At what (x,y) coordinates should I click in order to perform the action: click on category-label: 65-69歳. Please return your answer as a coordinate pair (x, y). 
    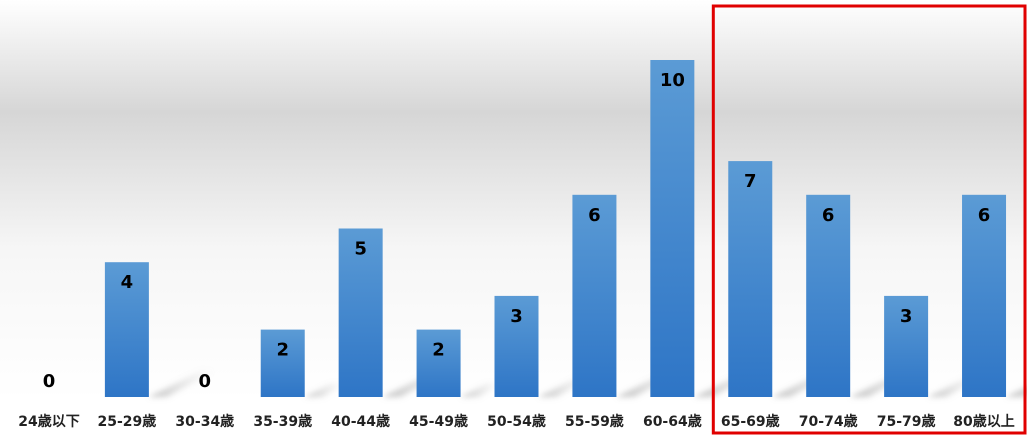
    Looking at the image, I should click on (750, 421).